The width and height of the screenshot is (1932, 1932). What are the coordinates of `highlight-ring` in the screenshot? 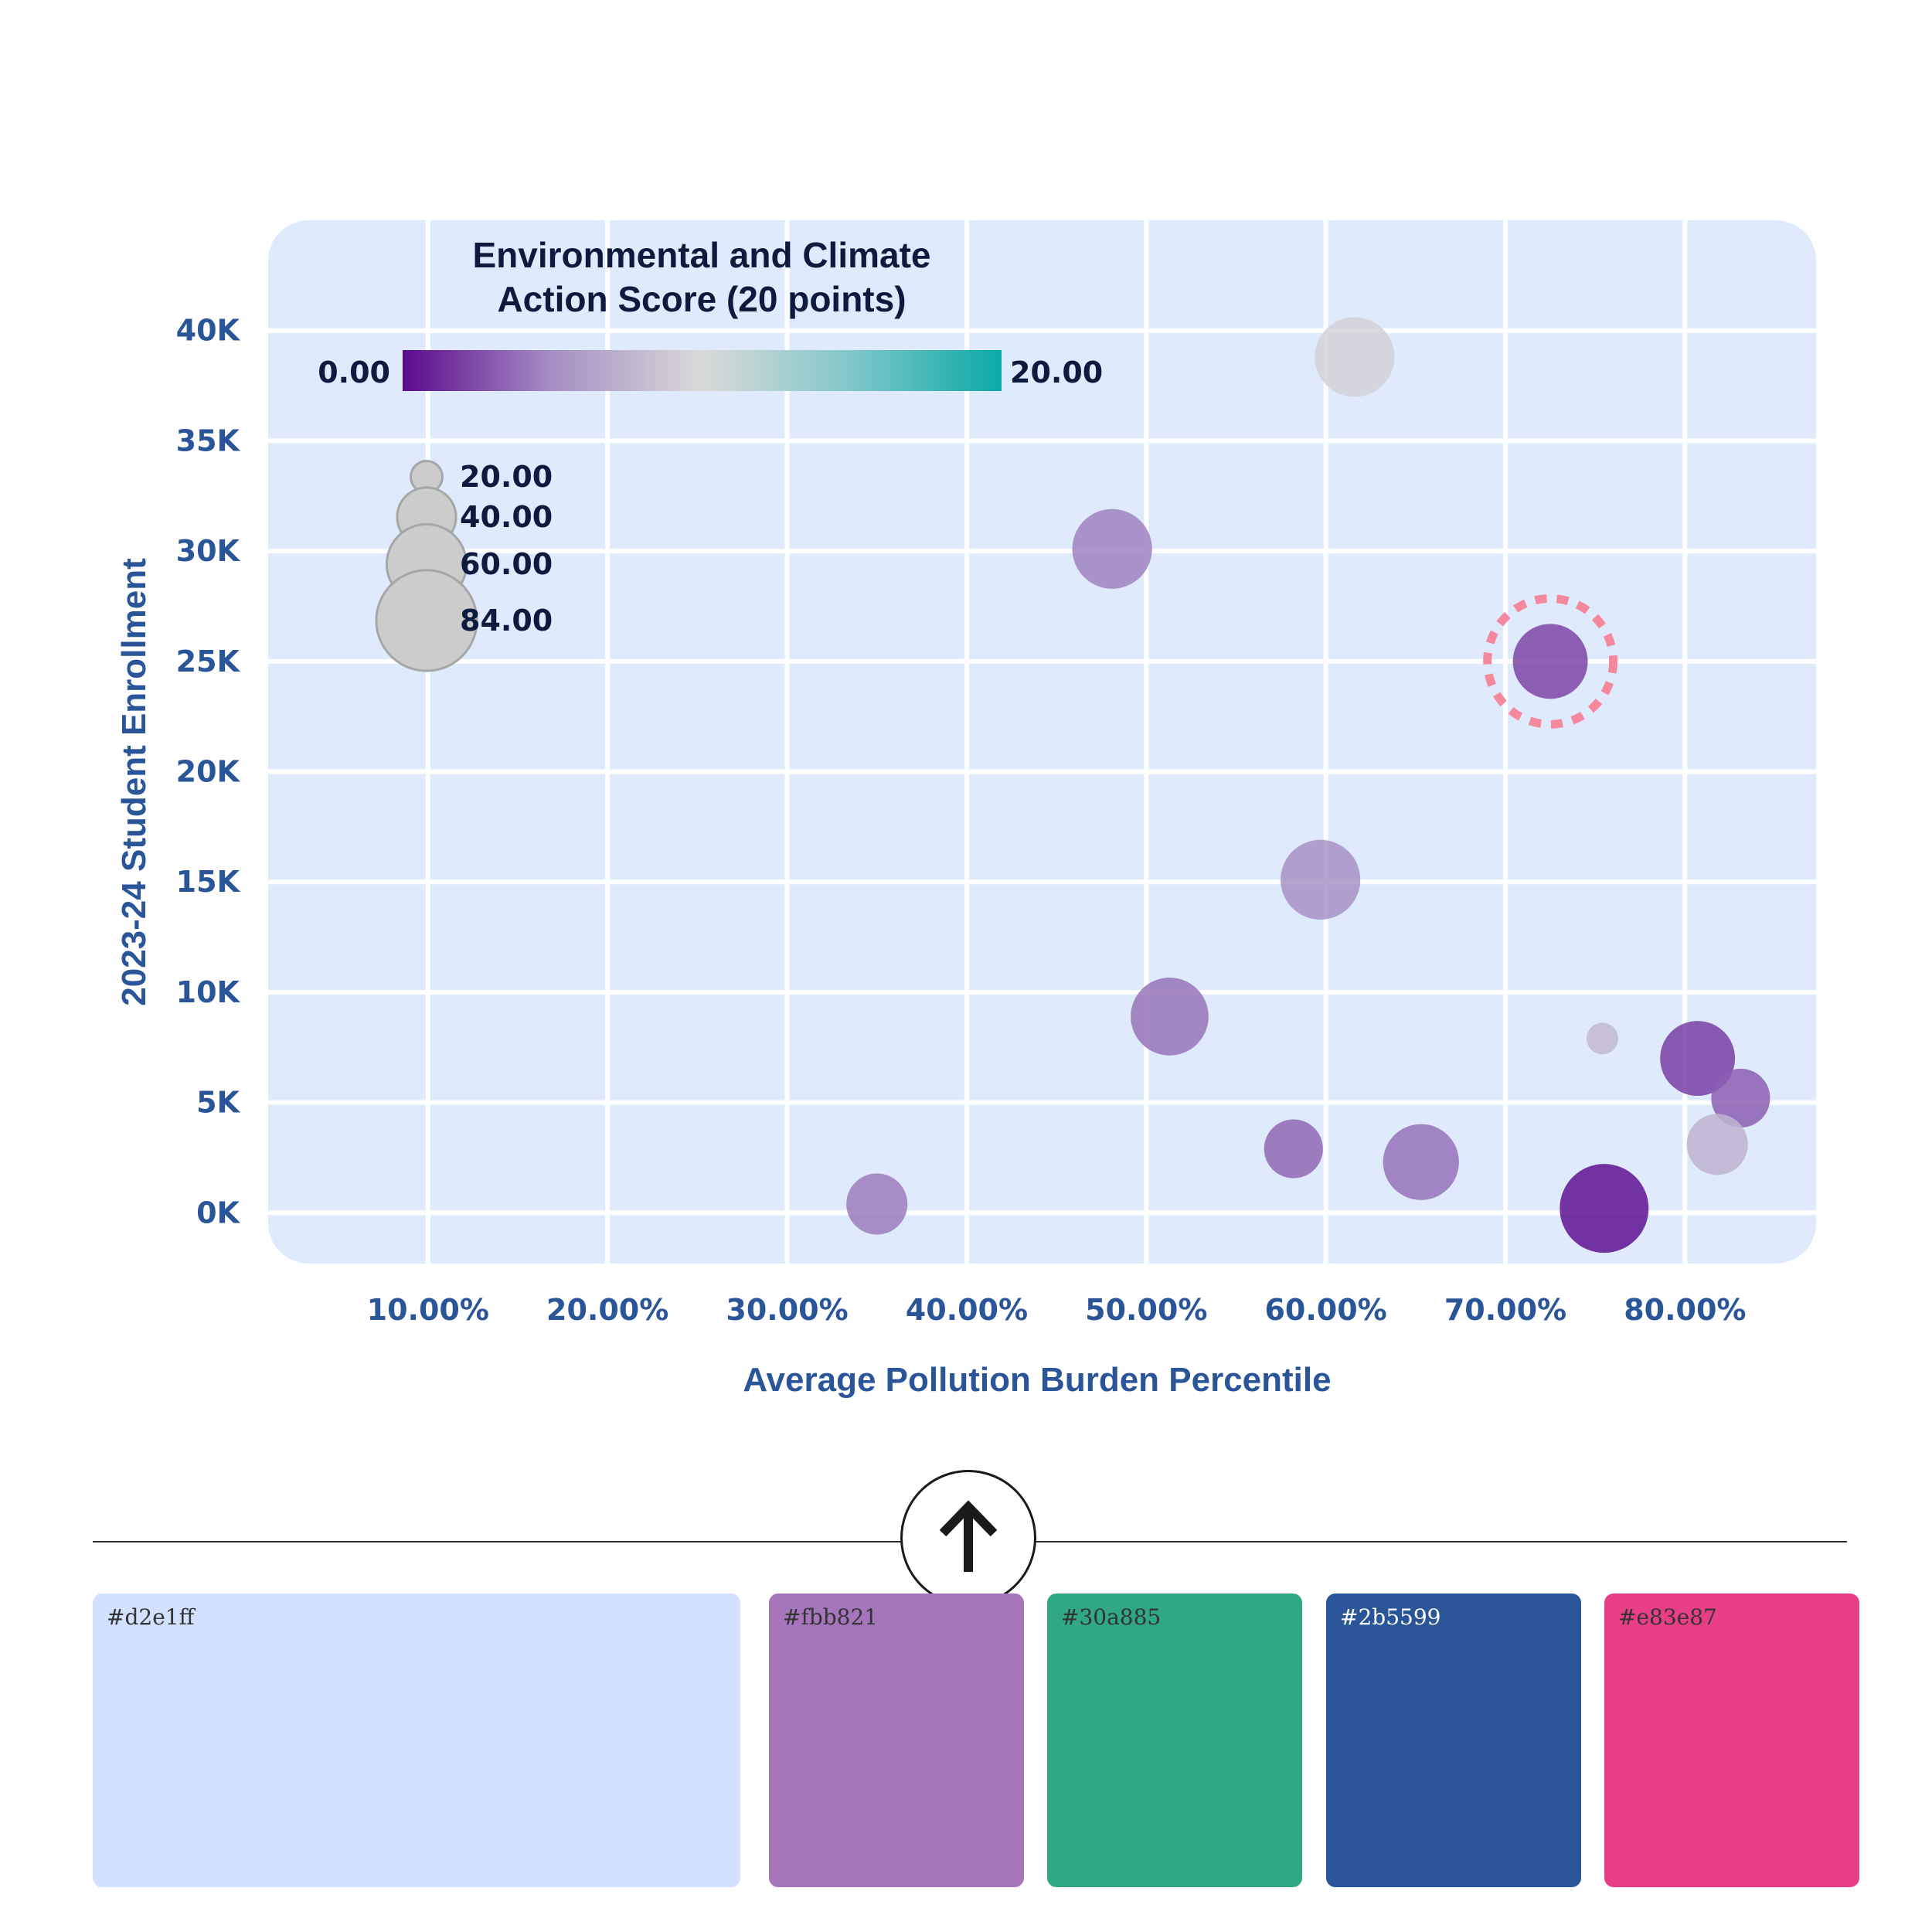 It's located at (1551, 662).